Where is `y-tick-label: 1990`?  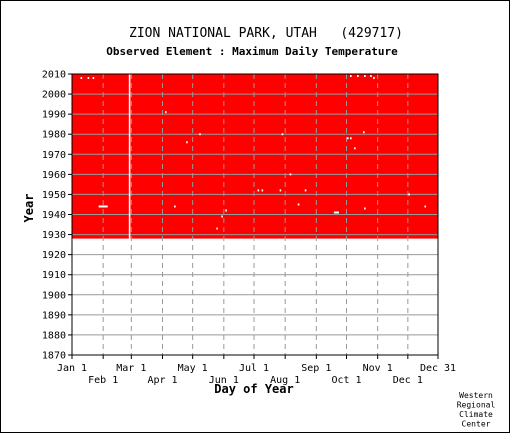 y-tick-label: 1990 is located at coordinates (54, 115).